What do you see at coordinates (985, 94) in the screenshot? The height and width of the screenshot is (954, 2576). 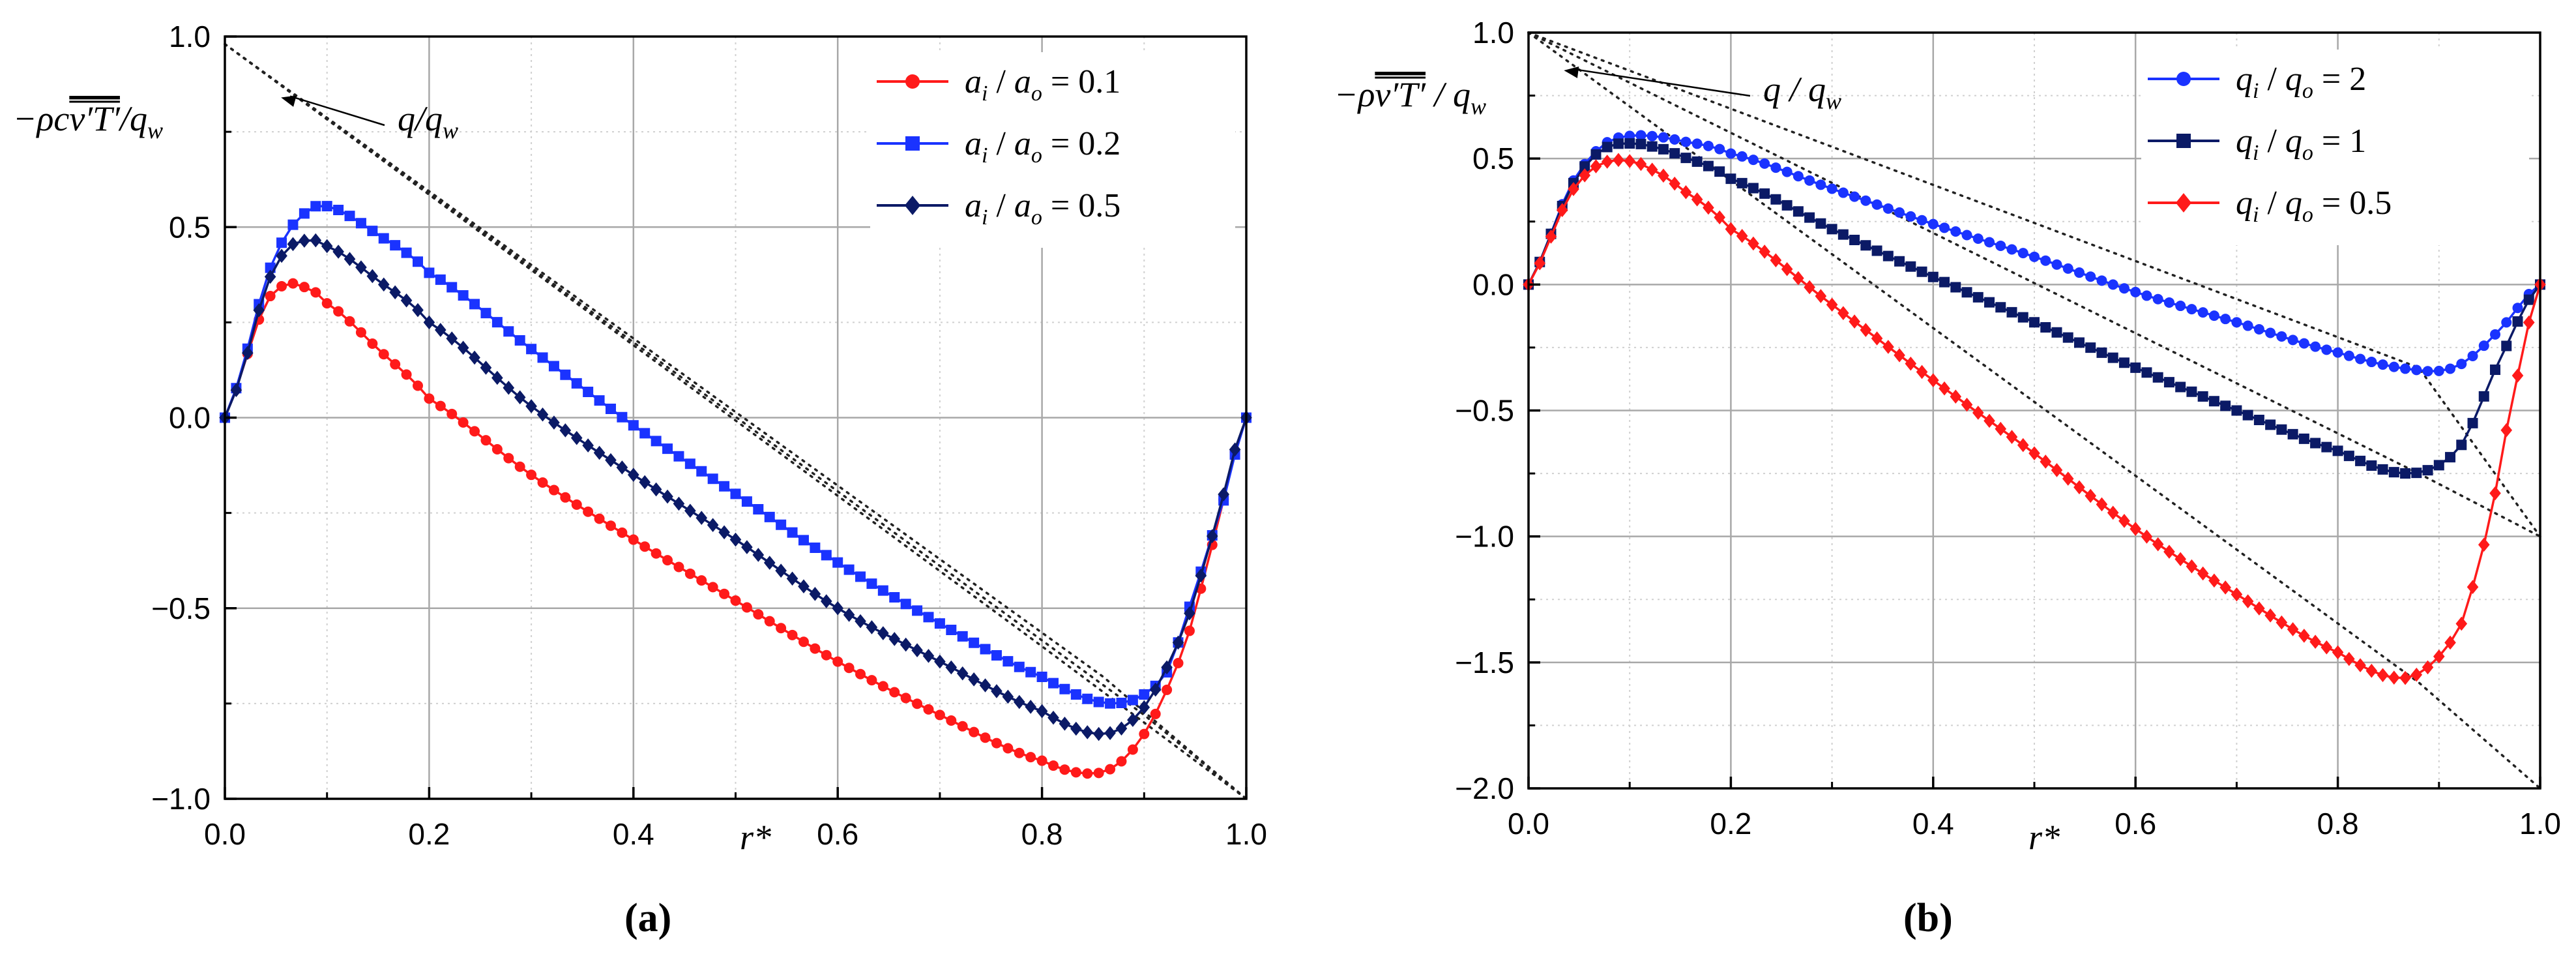 I see `legend-sub: i` at bounding box center [985, 94].